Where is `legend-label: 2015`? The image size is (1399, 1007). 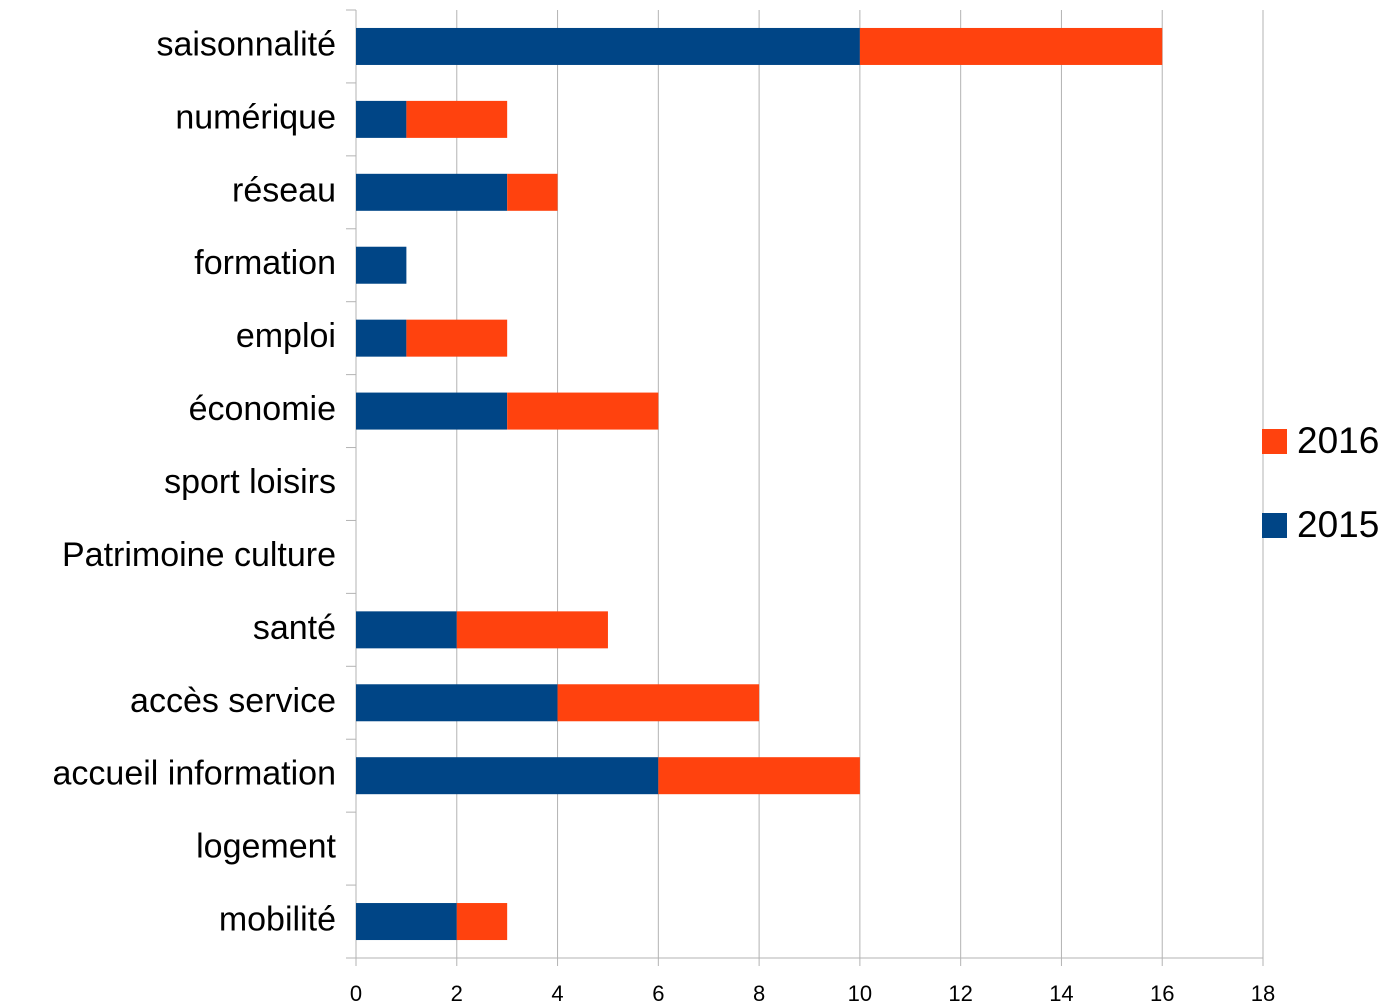 legend-label: 2015 is located at coordinates (1338, 524).